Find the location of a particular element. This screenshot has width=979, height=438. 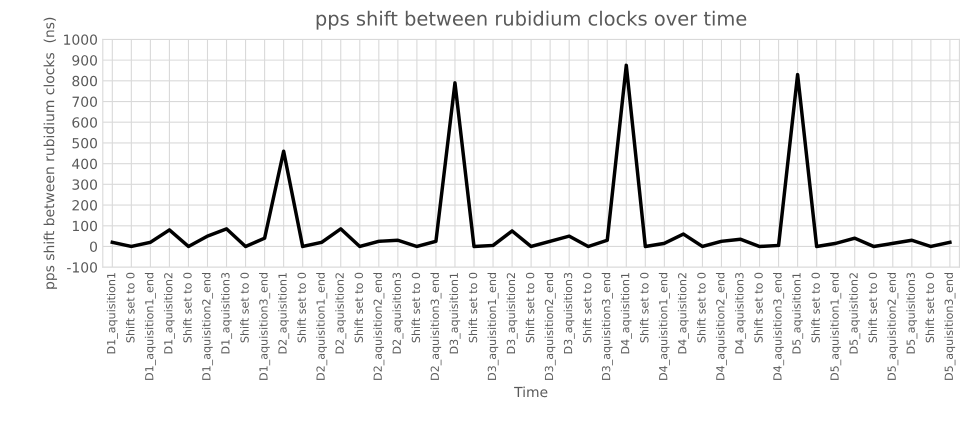

x-tick-label: D3_aquisition2 is located at coordinates (512, 313).